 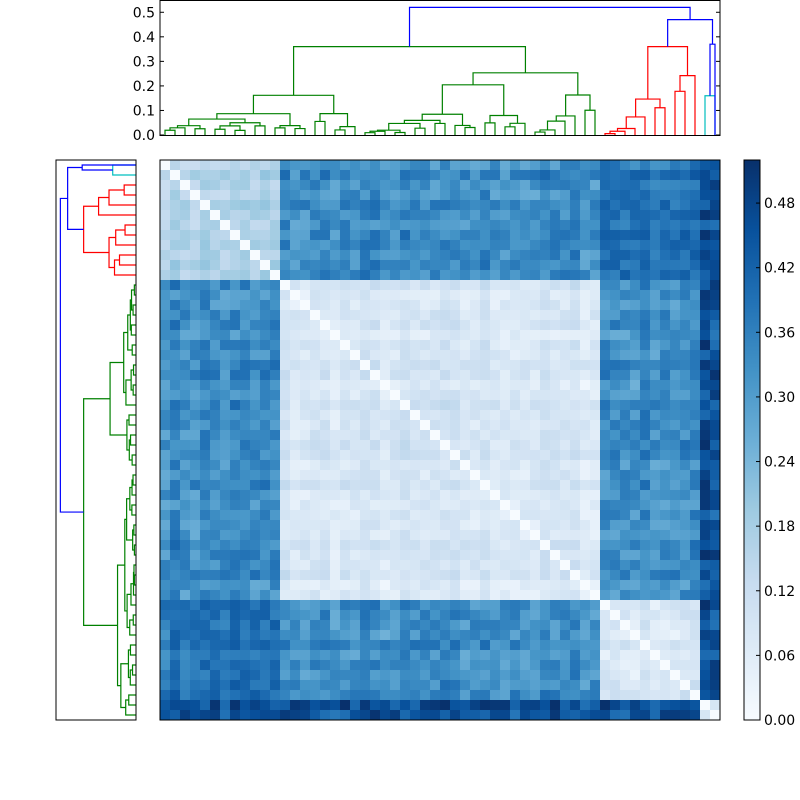 I want to click on colorbar-tick-label: 0.06, so click(x=779, y=656).